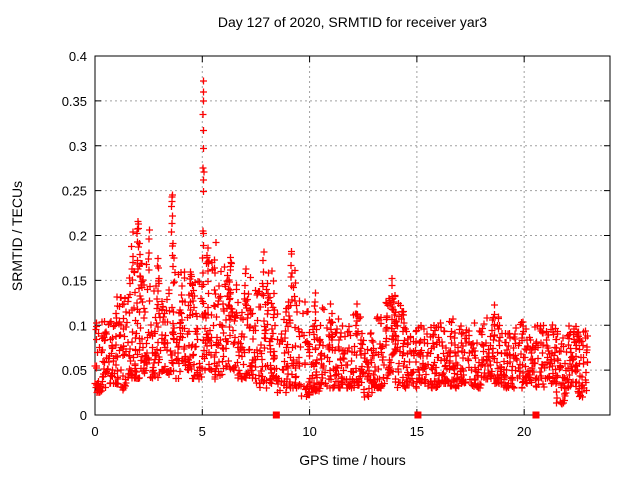  Describe the element at coordinates (78, 146) in the screenshot. I see `svg-text: 0.3` at that location.